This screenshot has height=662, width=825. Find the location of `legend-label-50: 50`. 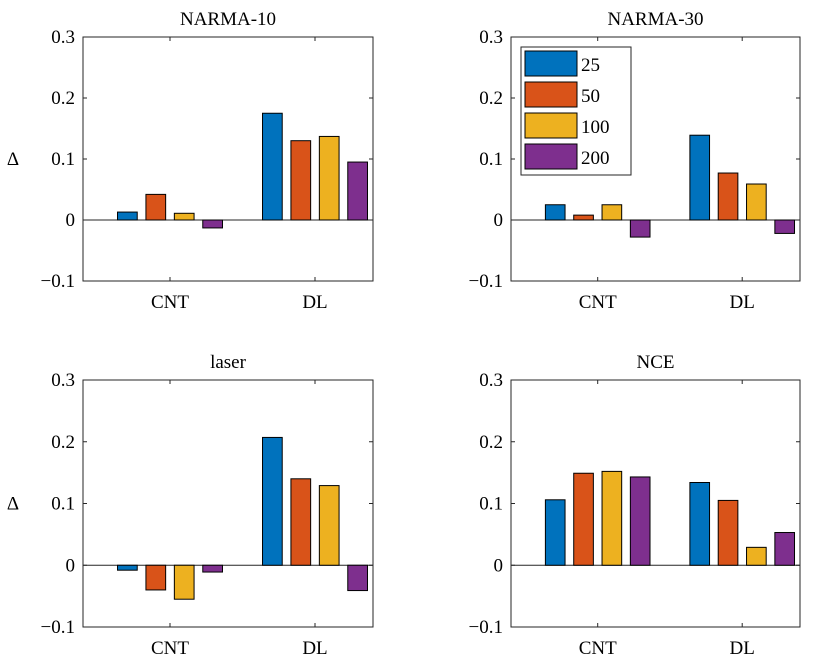

legend-label-50: 50 is located at coordinates (590, 96).